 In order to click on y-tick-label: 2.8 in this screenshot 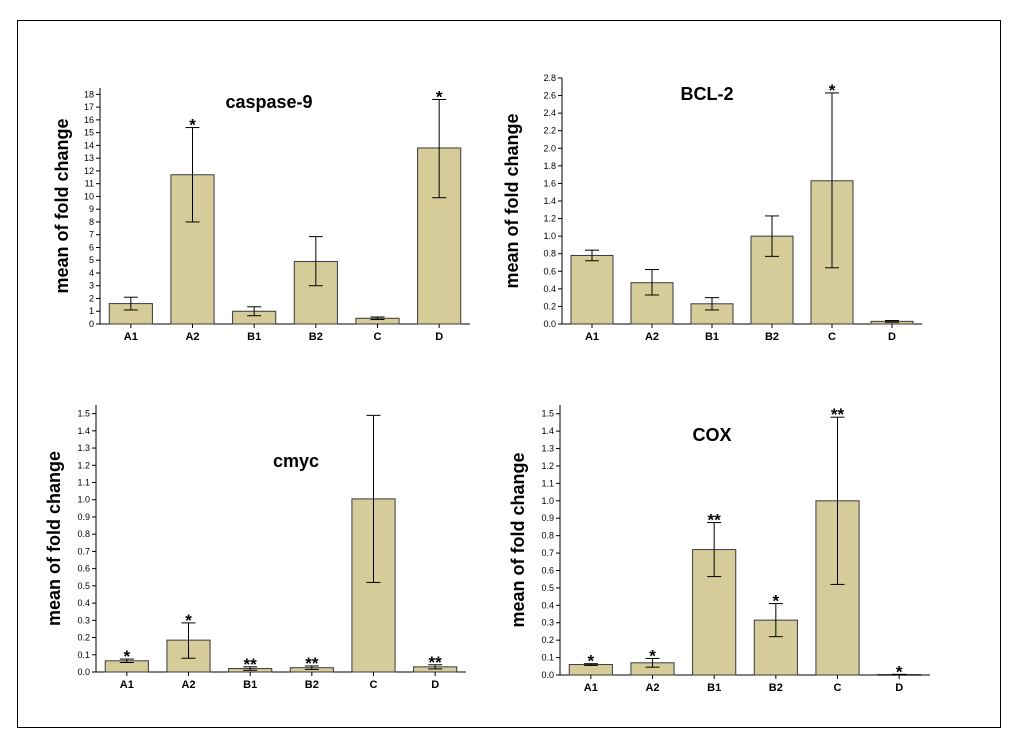, I will do `click(549, 78)`.